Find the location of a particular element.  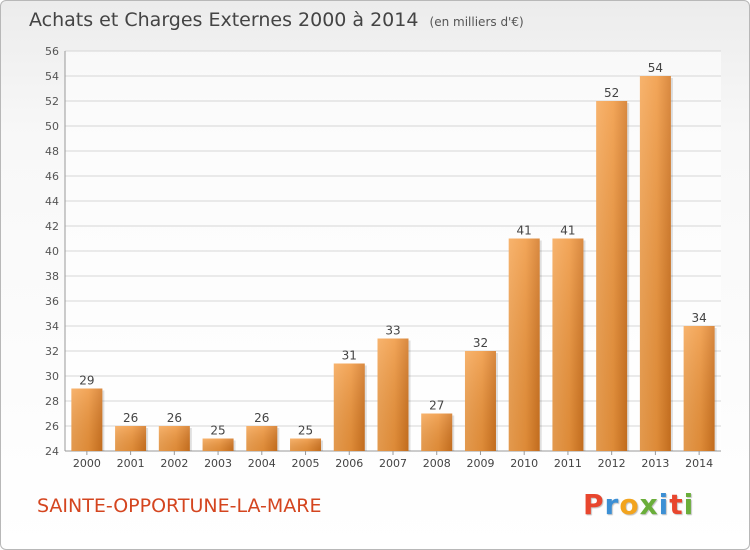

bar-value-label: 33 is located at coordinates (392, 331).